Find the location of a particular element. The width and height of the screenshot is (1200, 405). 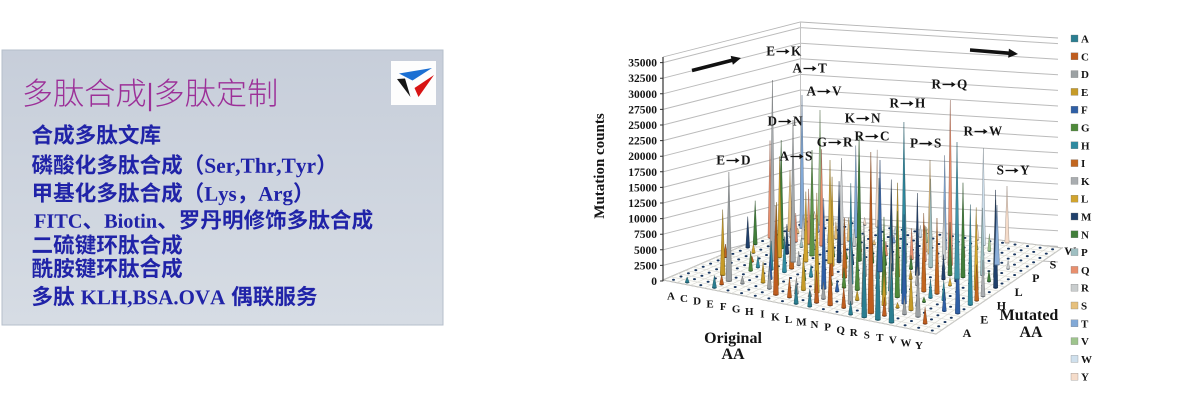

svg-text: 2500 is located at coordinates (645, 266).